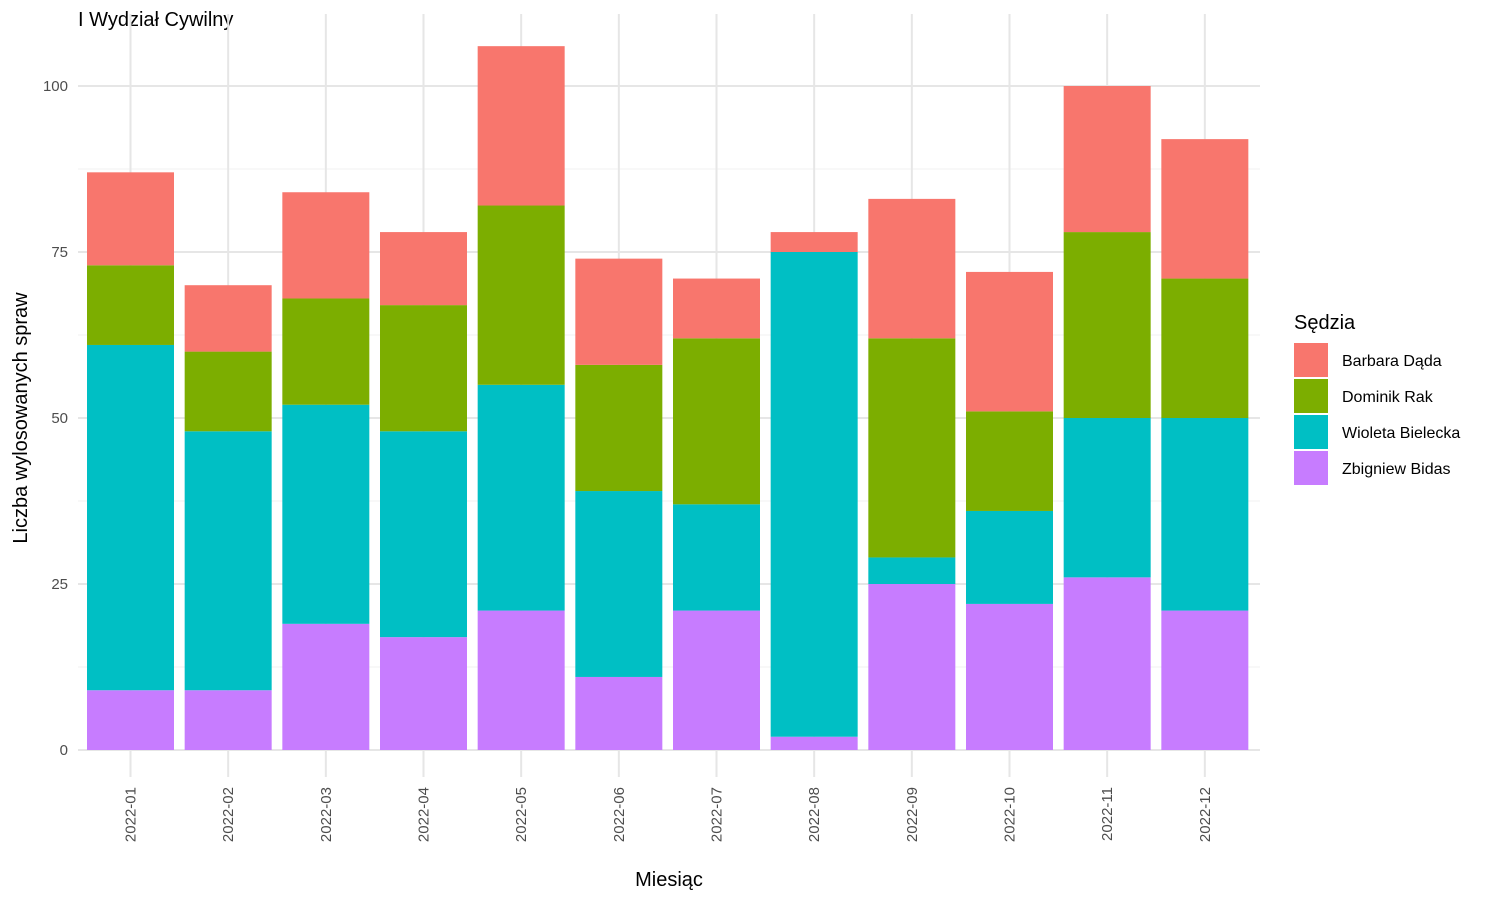  I want to click on x-tick-label: 2022-05, so click(521, 814).